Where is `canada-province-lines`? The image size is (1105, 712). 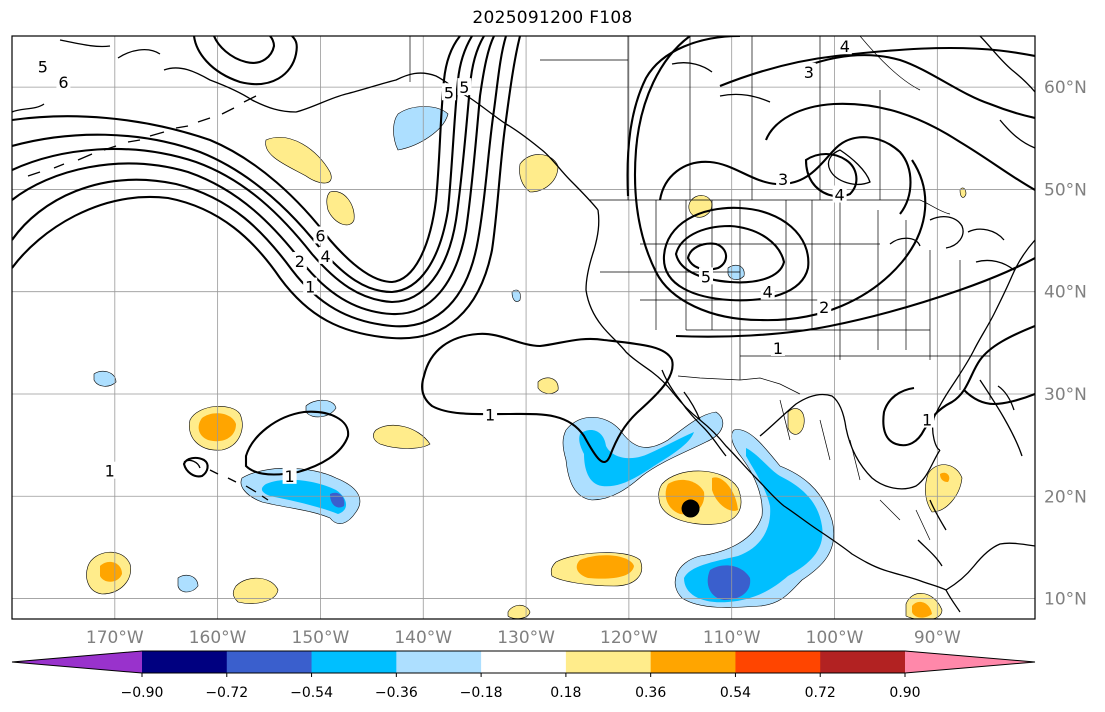 canada-province-lines is located at coordinates (730, 118).